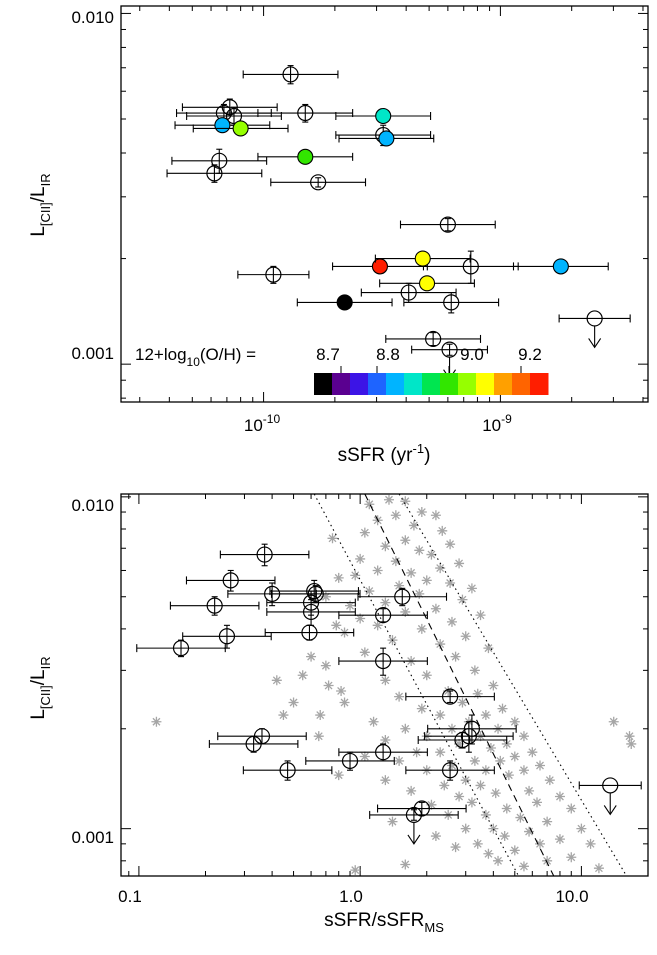 The image size is (657, 955). What do you see at coordinates (472, 354) in the screenshot?
I see `colorbar-tick-label-2: 9.0` at bounding box center [472, 354].